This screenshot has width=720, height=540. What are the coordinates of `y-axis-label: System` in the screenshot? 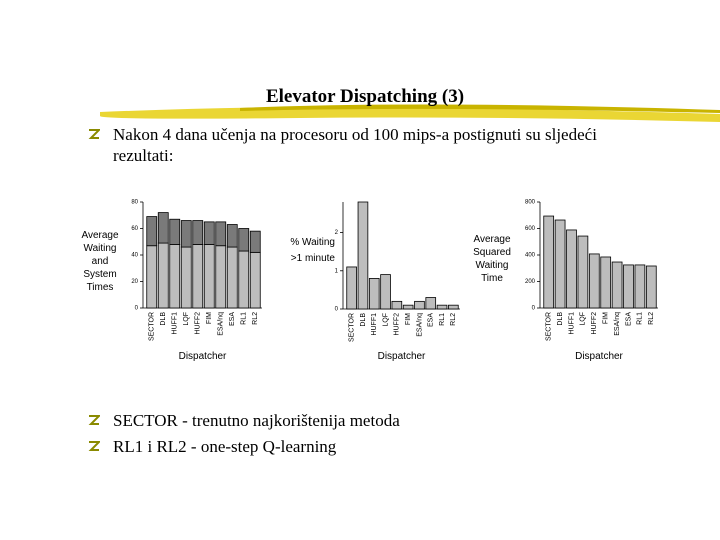 It's located at (99, 274).